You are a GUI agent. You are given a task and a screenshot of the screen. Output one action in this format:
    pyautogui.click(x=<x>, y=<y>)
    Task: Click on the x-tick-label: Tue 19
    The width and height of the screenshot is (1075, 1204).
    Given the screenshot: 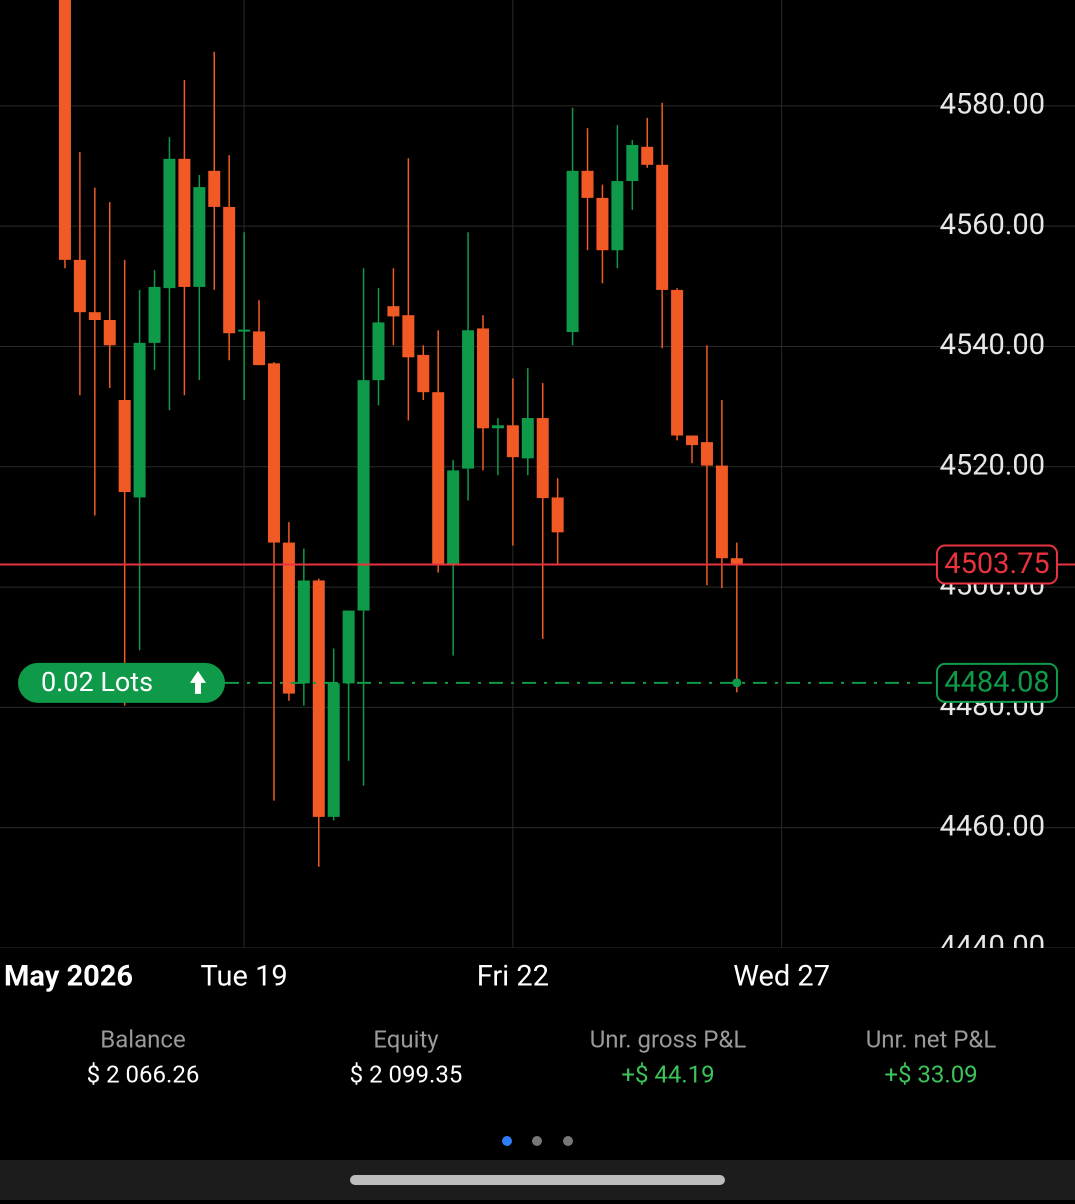 What is the action you would take?
    pyautogui.click(x=244, y=977)
    